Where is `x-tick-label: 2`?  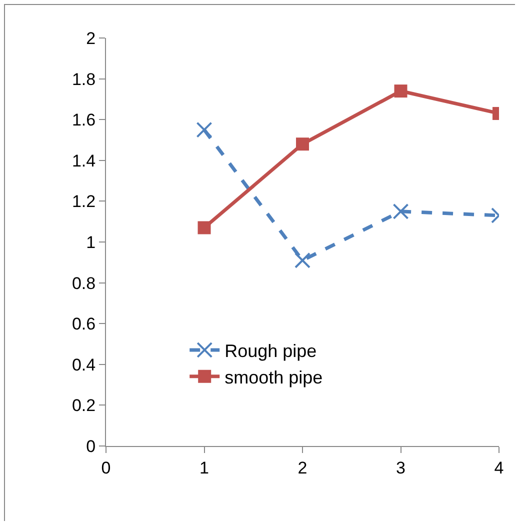 x-tick-label: 2 is located at coordinates (303, 468).